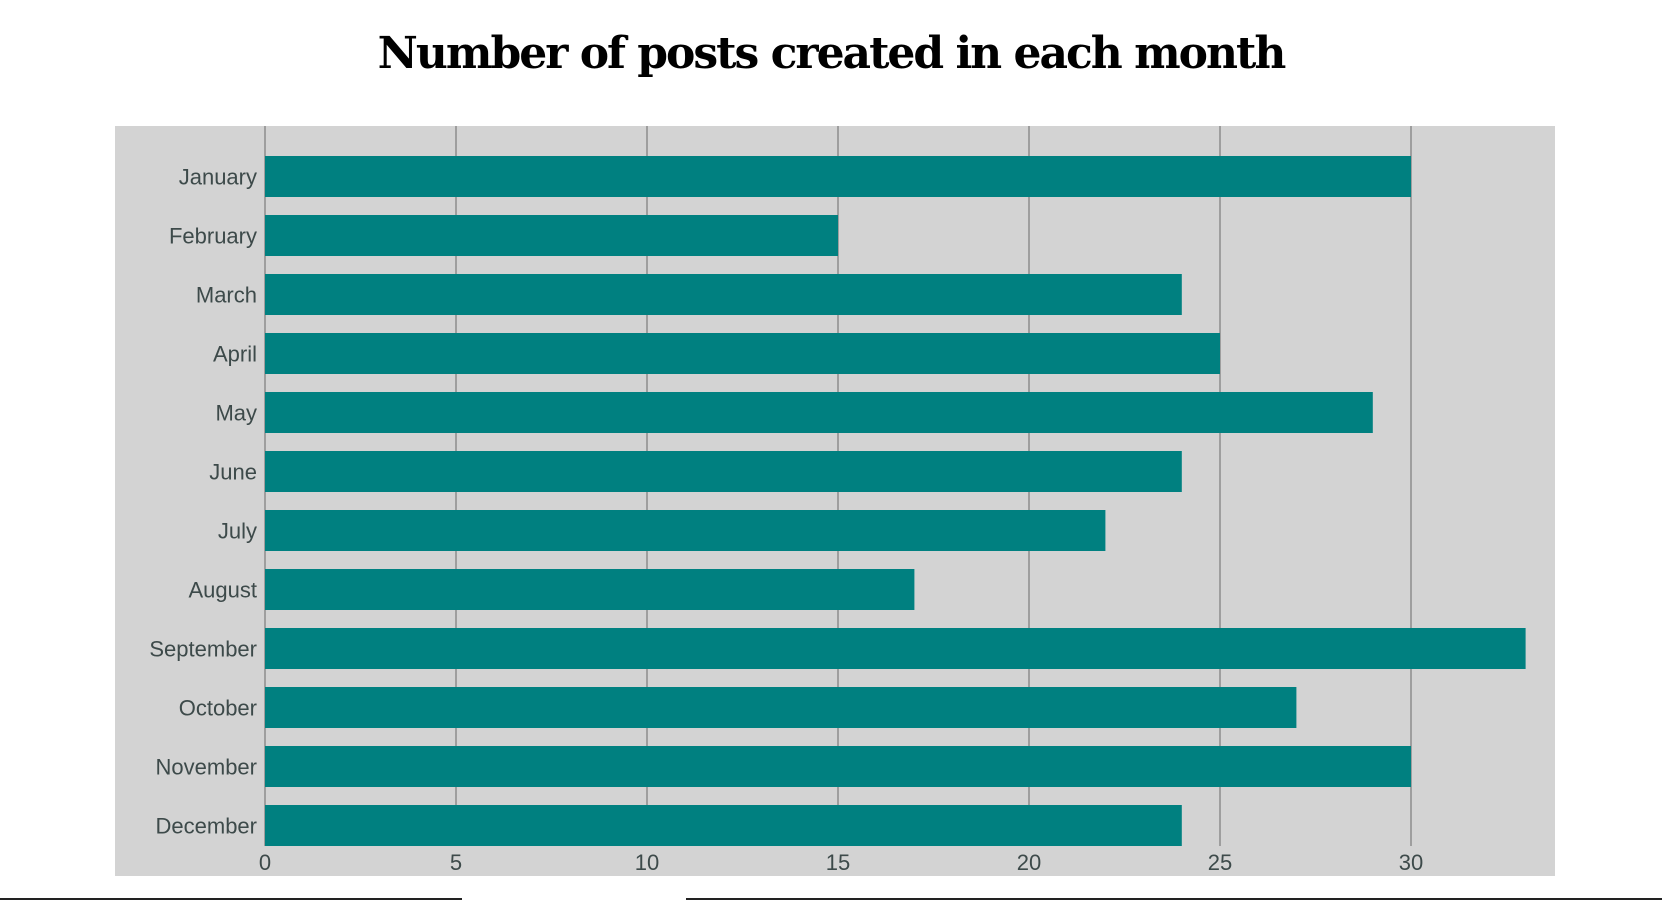 This screenshot has height=902, width=1662. I want to click on category-label: April, so click(235, 354).